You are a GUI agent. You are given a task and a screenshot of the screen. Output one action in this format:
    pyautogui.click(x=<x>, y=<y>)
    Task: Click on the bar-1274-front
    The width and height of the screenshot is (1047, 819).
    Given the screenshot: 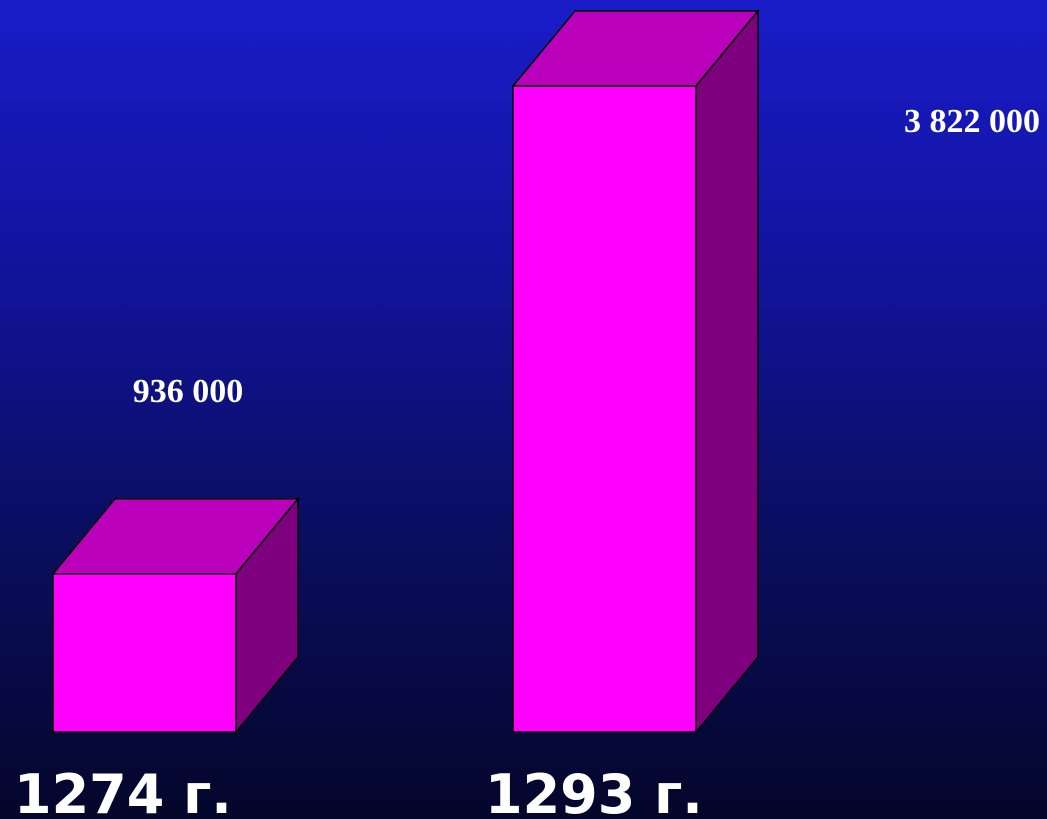 What is the action you would take?
    pyautogui.click(x=144, y=653)
    